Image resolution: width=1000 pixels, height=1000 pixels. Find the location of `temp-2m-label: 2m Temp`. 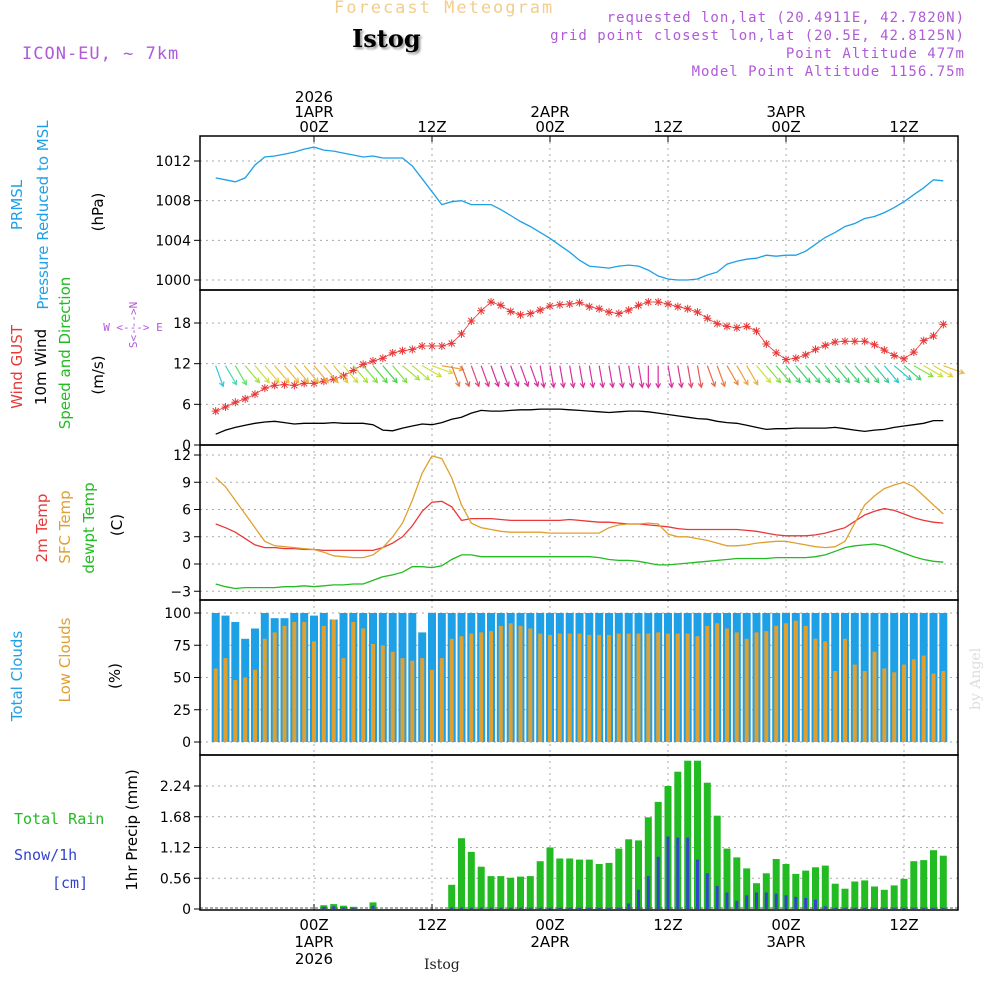

temp-2m-label: 2m Temp is located at coordinates (42, 528).